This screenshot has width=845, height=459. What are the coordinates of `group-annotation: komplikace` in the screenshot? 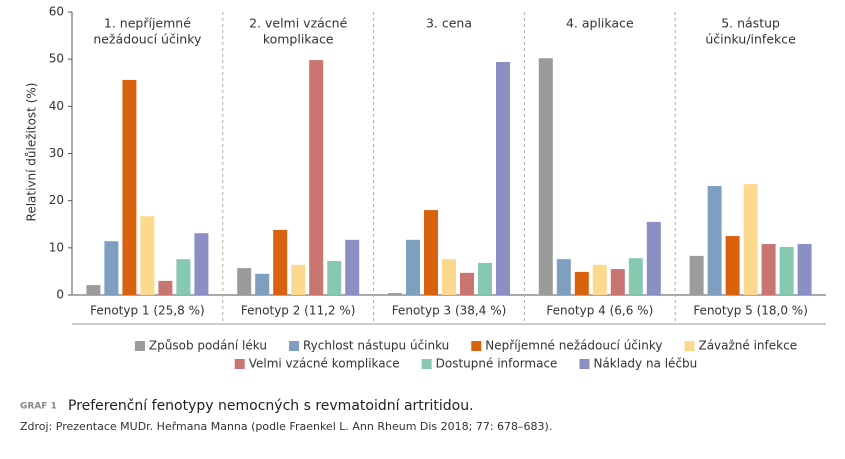 It's located at (298, 39).